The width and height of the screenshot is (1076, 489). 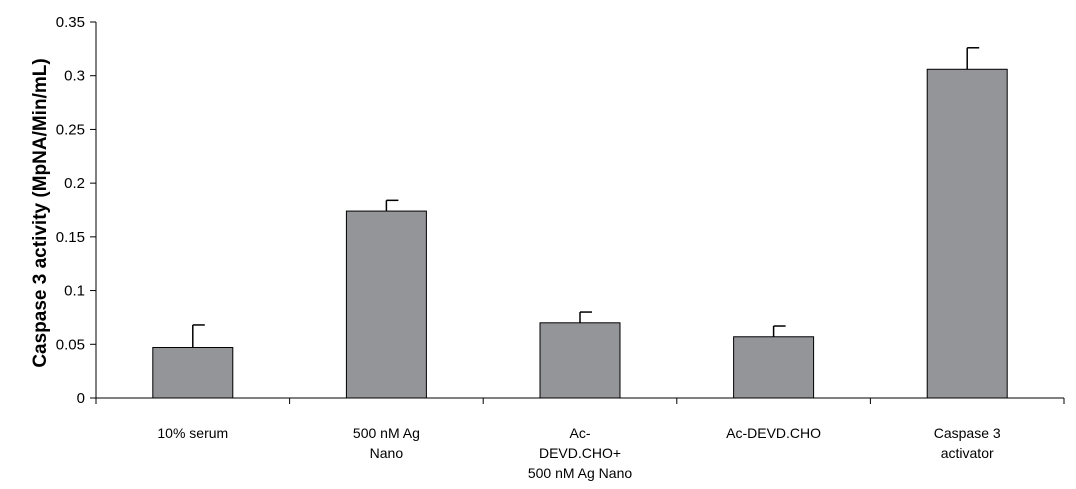 I want to click on x-category-label: Ac-DEVD.CHO, so click(x=773, y=433).